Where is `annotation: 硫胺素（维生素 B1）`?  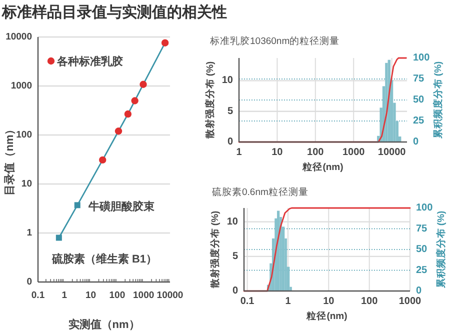
annotation: 硫胺素（维生素 B1） is located at coordinates (104, 259).